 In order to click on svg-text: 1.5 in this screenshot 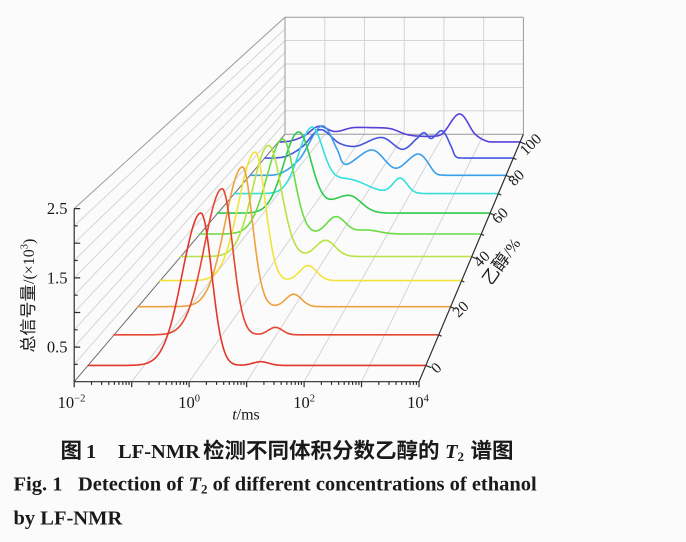, I will do `click(57, 278)`.